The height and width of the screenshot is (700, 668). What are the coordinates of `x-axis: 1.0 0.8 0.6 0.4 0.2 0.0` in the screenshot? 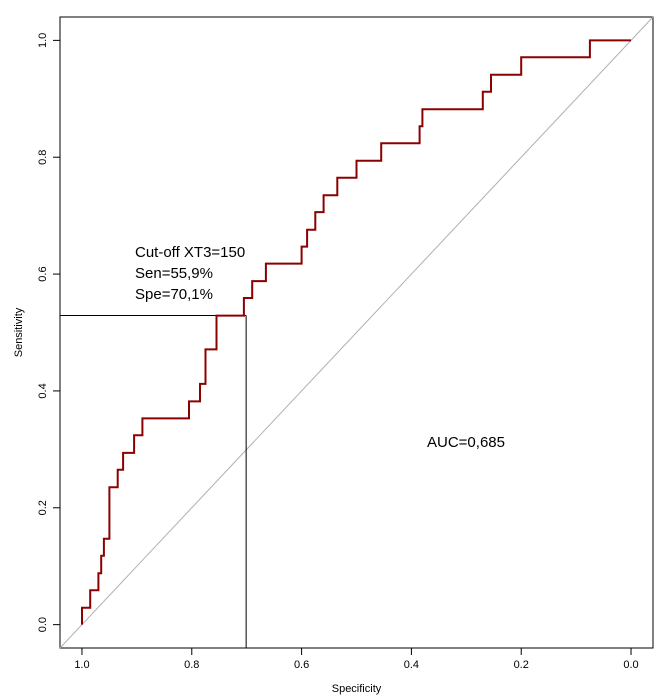 It's located at (356, 659).